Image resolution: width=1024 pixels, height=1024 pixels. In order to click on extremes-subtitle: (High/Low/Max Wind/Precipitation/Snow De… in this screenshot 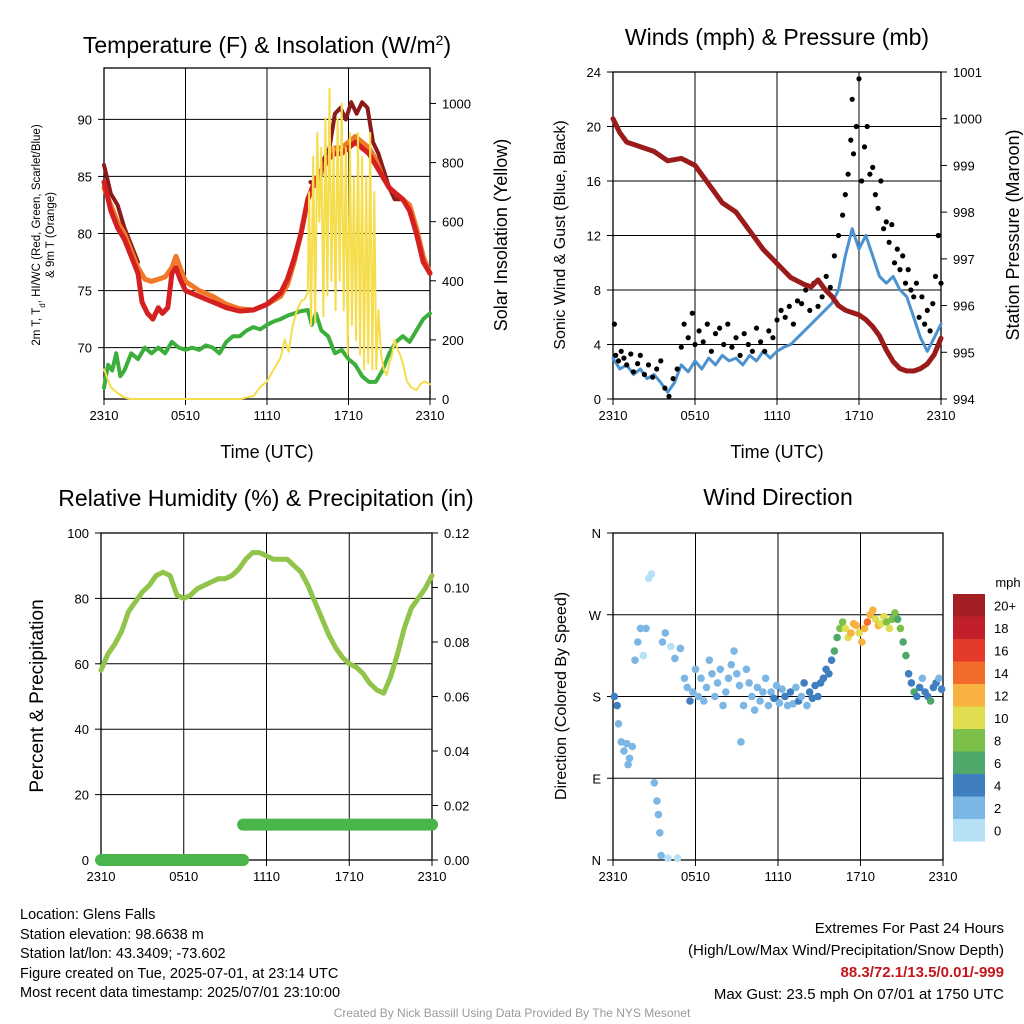, I will do `click(846, 950)`.